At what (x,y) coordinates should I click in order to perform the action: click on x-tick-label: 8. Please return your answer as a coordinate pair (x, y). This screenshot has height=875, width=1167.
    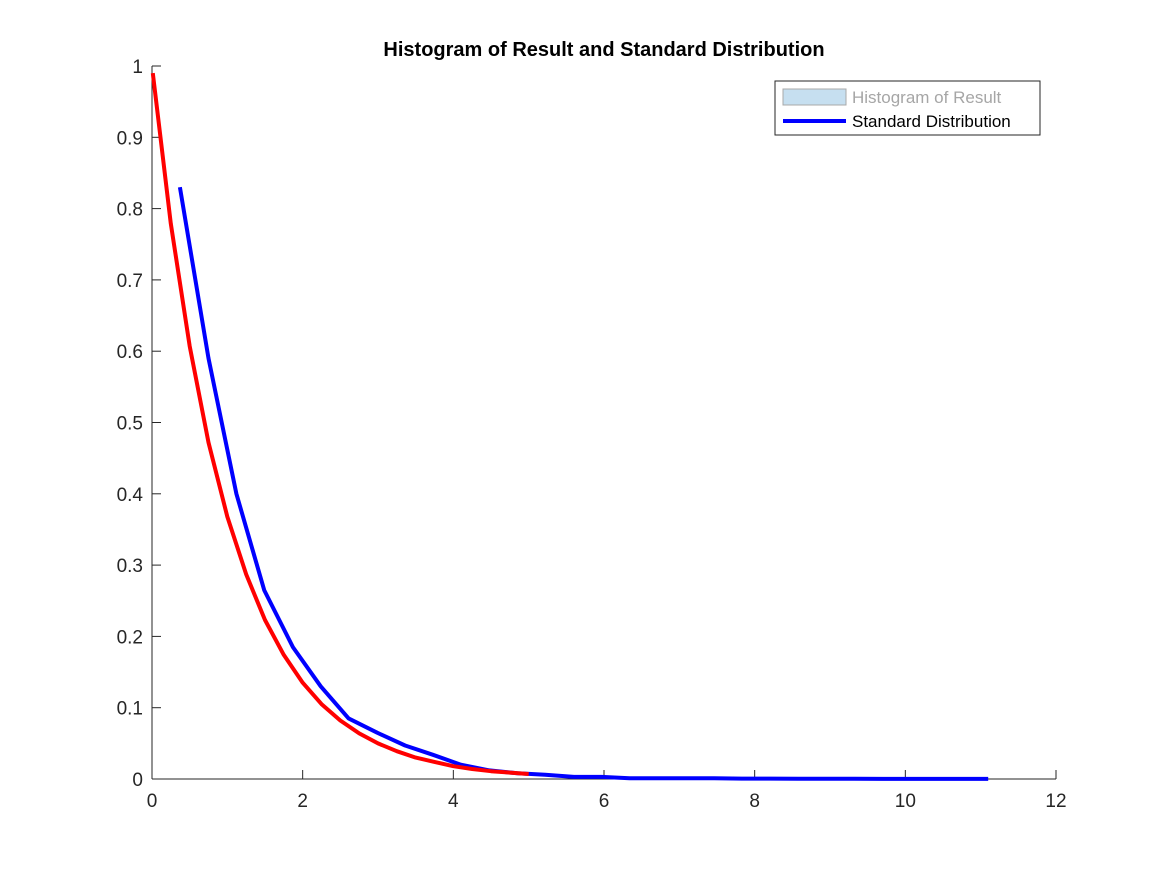
    Looking at the image, I should click on (754, 801).